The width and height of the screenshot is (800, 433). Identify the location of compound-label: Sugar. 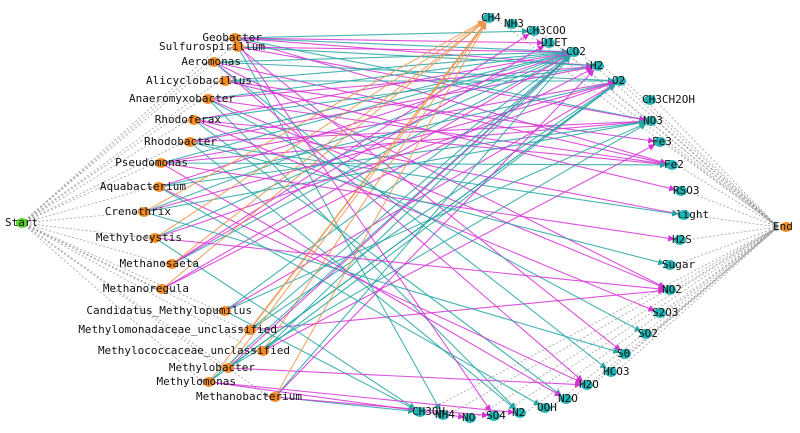
(678, 264).